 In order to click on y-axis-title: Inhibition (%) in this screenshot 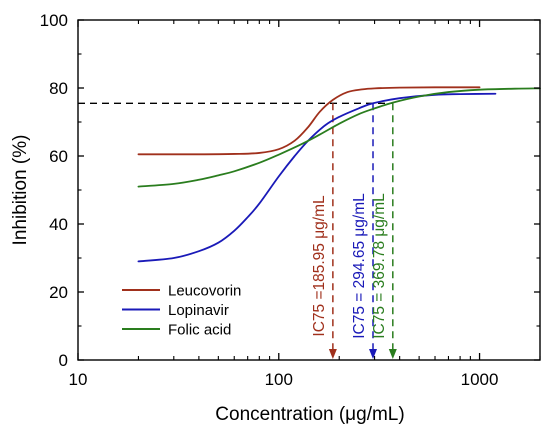, I will do `click(20, 190)`.